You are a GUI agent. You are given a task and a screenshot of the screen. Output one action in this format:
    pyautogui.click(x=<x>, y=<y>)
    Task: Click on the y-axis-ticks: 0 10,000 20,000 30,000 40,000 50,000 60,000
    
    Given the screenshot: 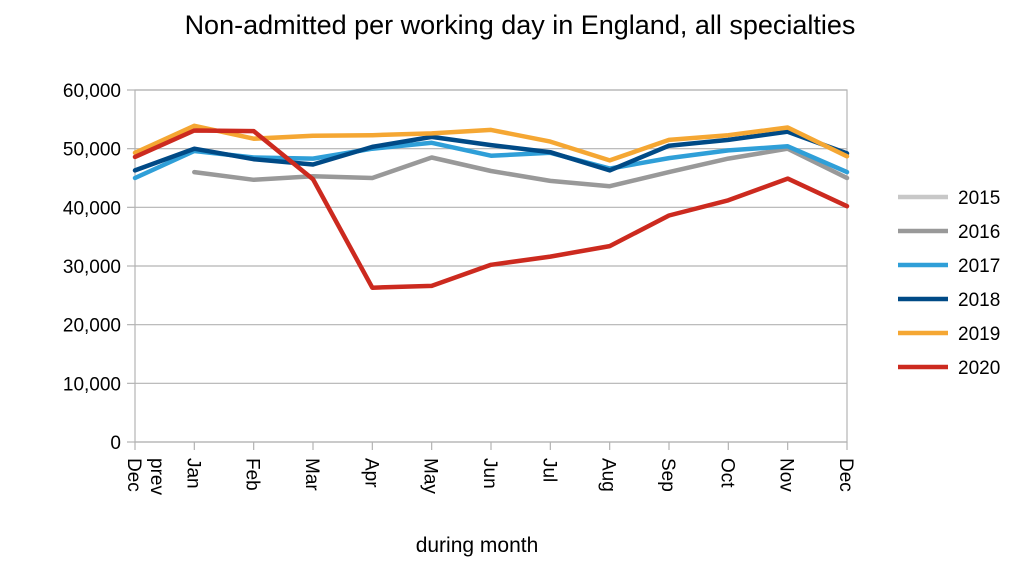 What is the action you would take?
    pyautogui.click(x=99, y=267)
    